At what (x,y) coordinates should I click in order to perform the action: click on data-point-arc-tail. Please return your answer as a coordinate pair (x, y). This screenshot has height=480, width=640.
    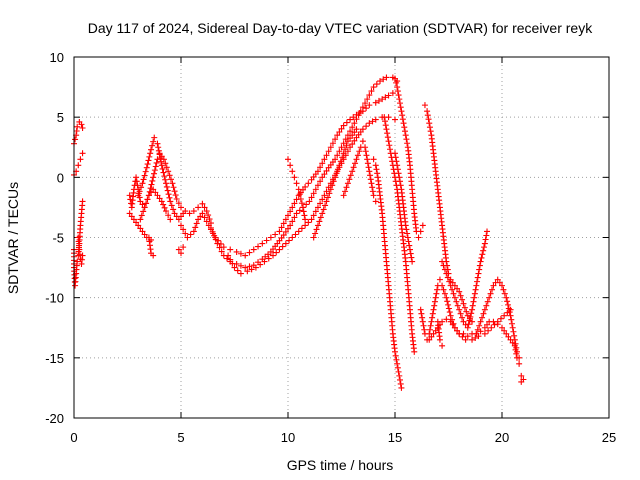
    Looking at the image, I should click on (521, 375).